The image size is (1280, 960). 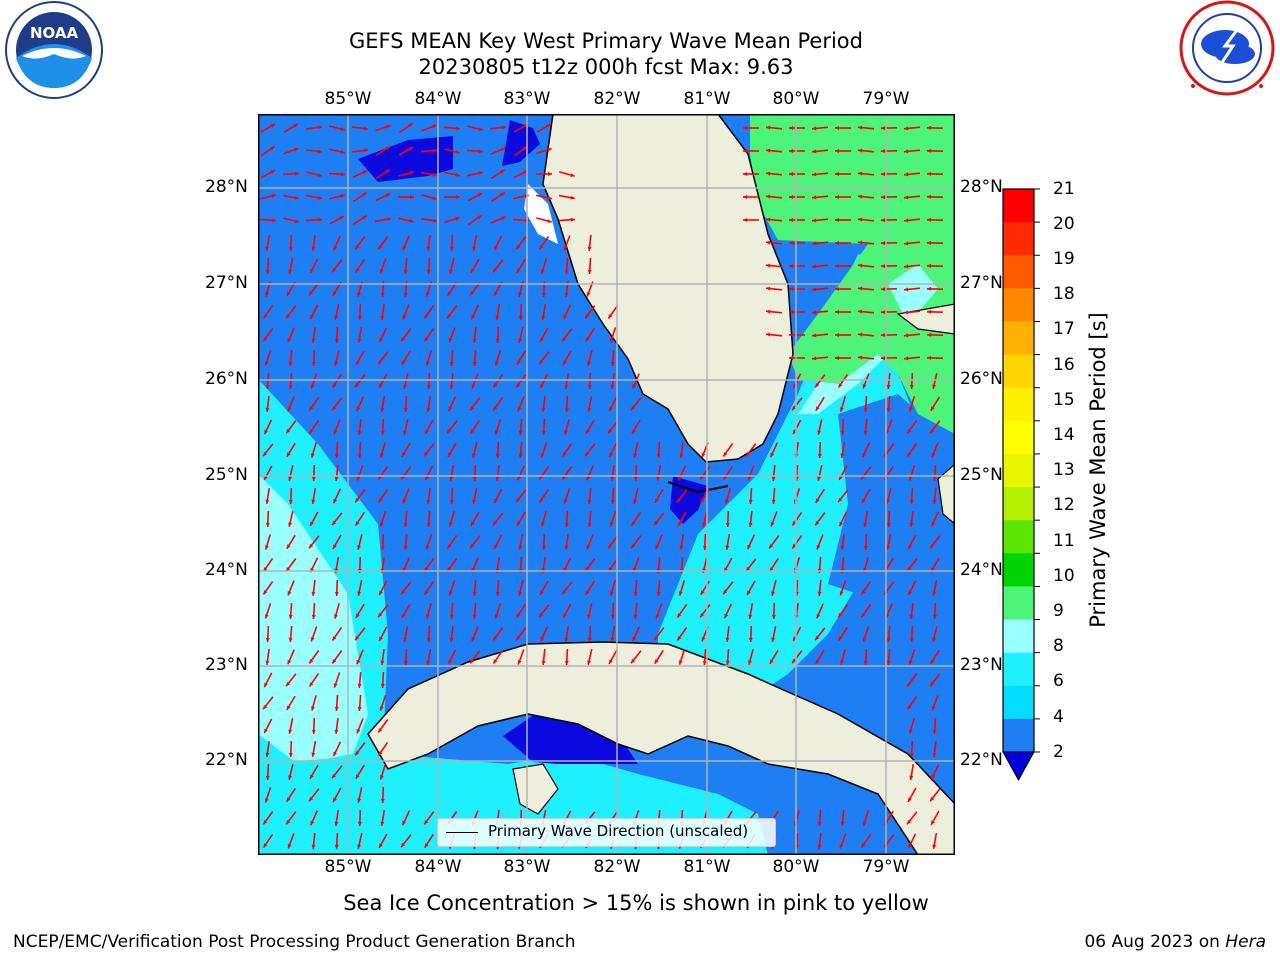 I want to click on lat-label-right: 28°N, so click(x=981, y=187).